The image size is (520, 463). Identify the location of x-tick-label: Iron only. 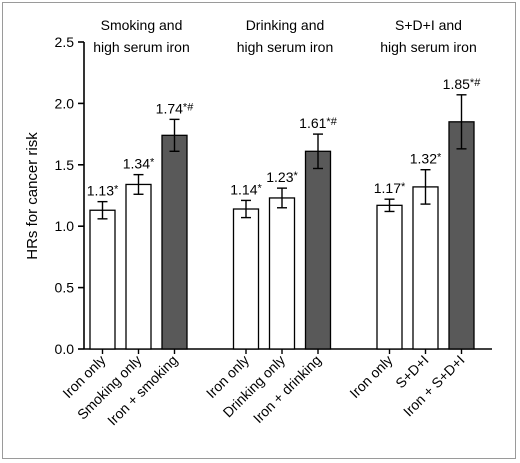
(370, 376).